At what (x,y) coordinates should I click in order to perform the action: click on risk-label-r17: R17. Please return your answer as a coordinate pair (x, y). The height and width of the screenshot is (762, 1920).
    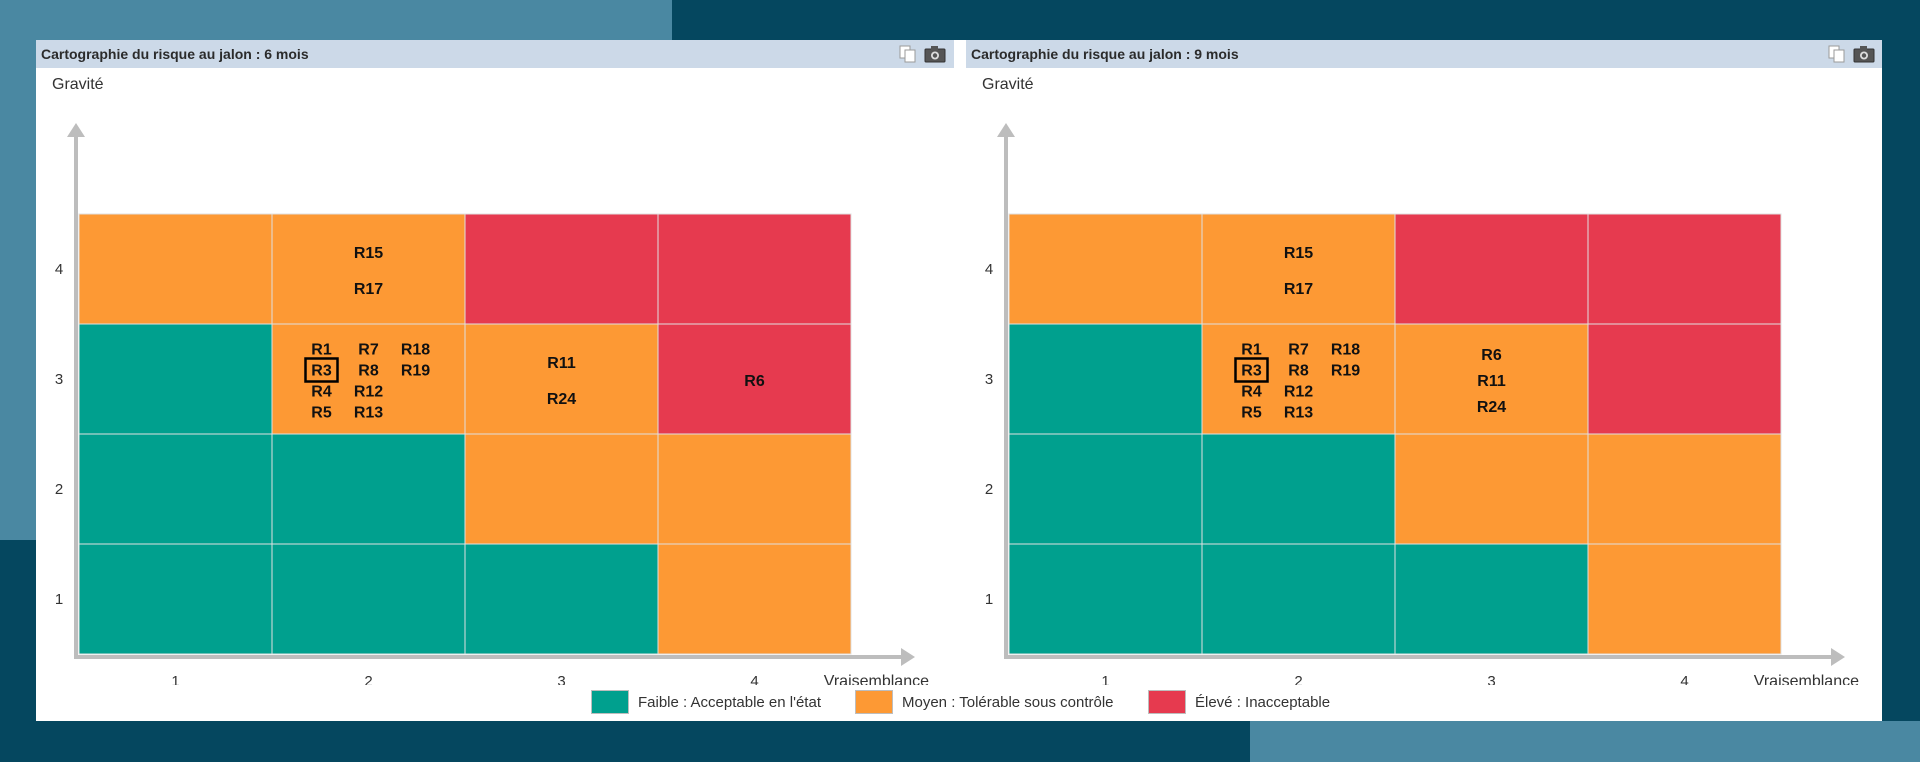
    Looking at the image, I should click on (1298, 289).